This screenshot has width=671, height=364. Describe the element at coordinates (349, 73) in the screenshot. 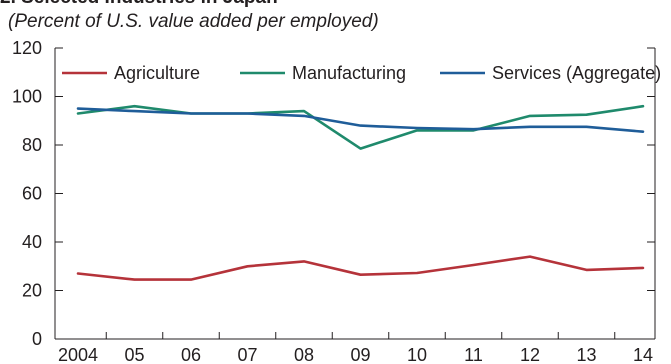

I see `legend-label: Manufacturing` at that location.